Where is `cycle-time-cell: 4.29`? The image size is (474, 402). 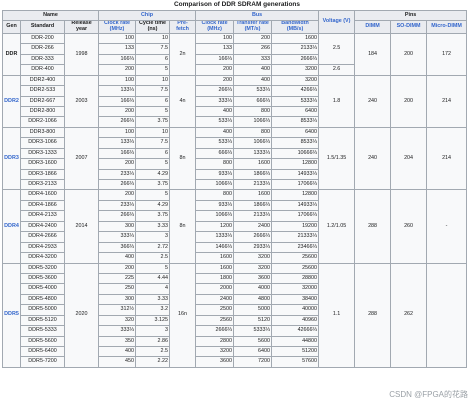
cycle-time-cell: 4.29 is located at coordinates (153, 205).